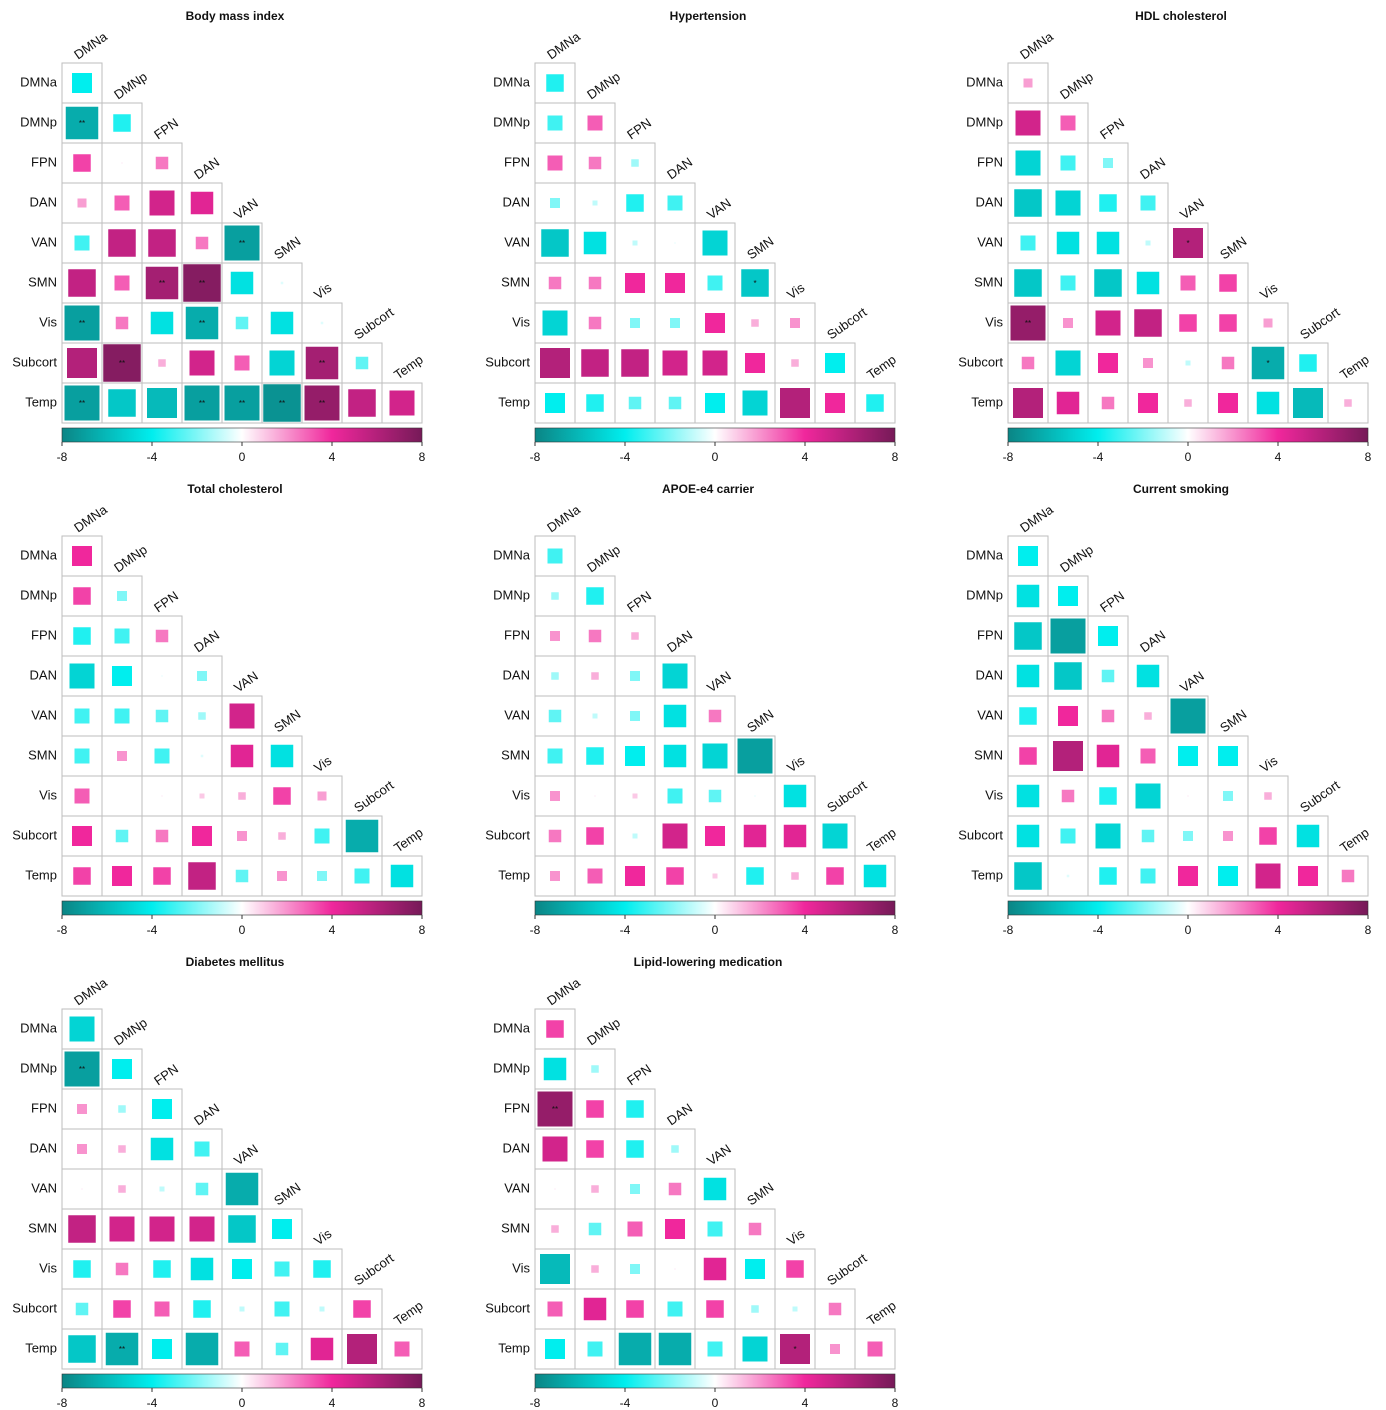  What do you see at coordinates (42, 754) in the screenshot?
I see `row-label: SMN` at bounding box center [42, 754].